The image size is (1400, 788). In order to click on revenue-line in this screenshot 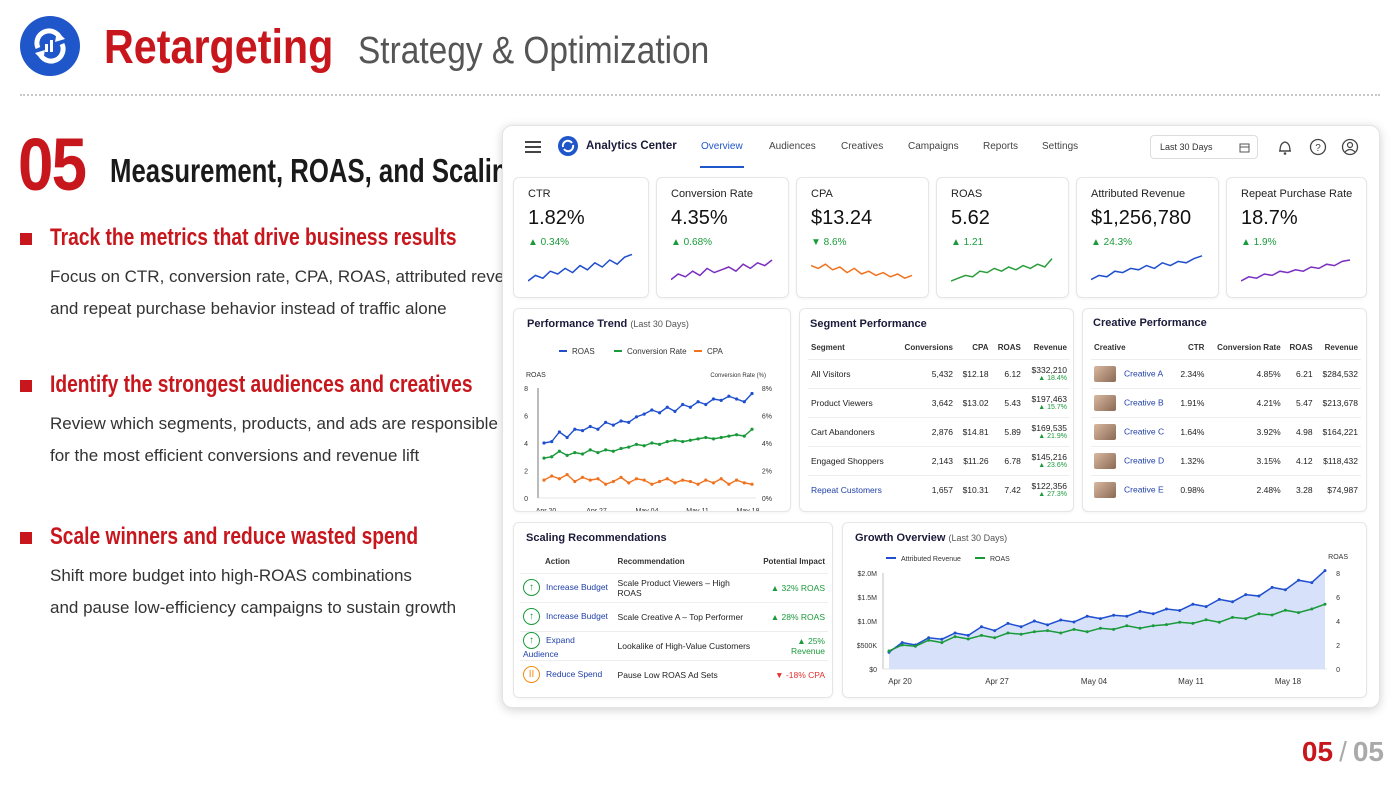, I will do `click(1107, 611)`.